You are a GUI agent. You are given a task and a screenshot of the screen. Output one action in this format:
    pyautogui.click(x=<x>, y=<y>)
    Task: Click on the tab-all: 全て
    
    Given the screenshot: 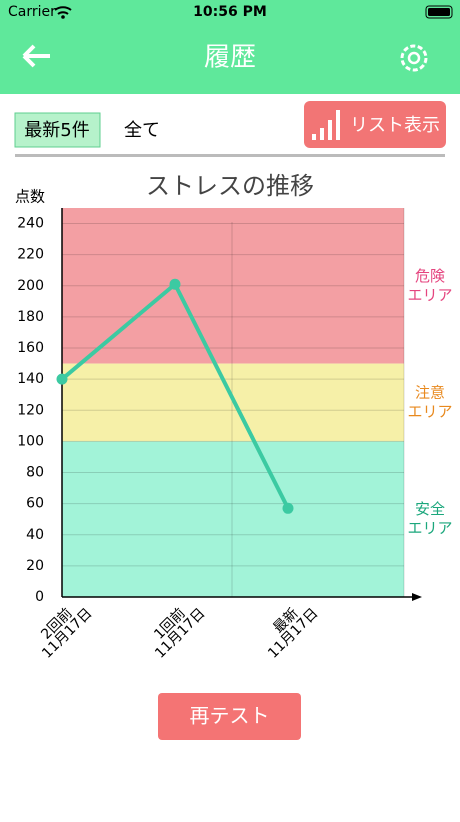 What is the action you would take?
    pyautogui.click(x=142, y=130)
    